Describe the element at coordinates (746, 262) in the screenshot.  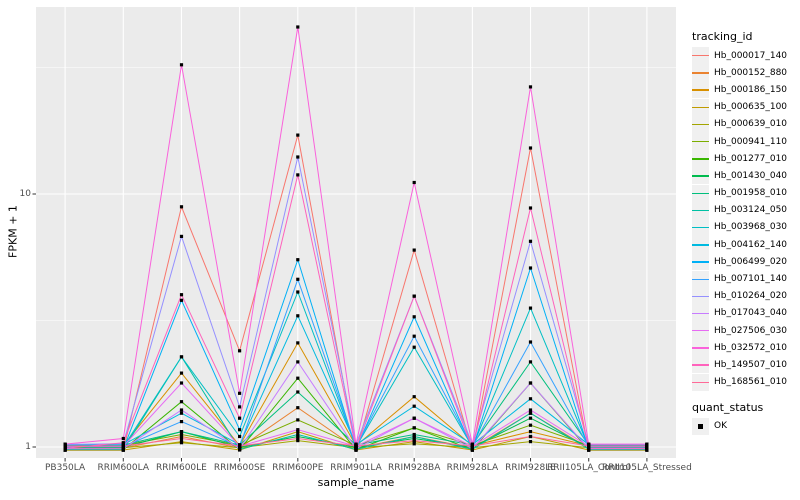
I see `legend-item: Hb_006499_020` at that location.